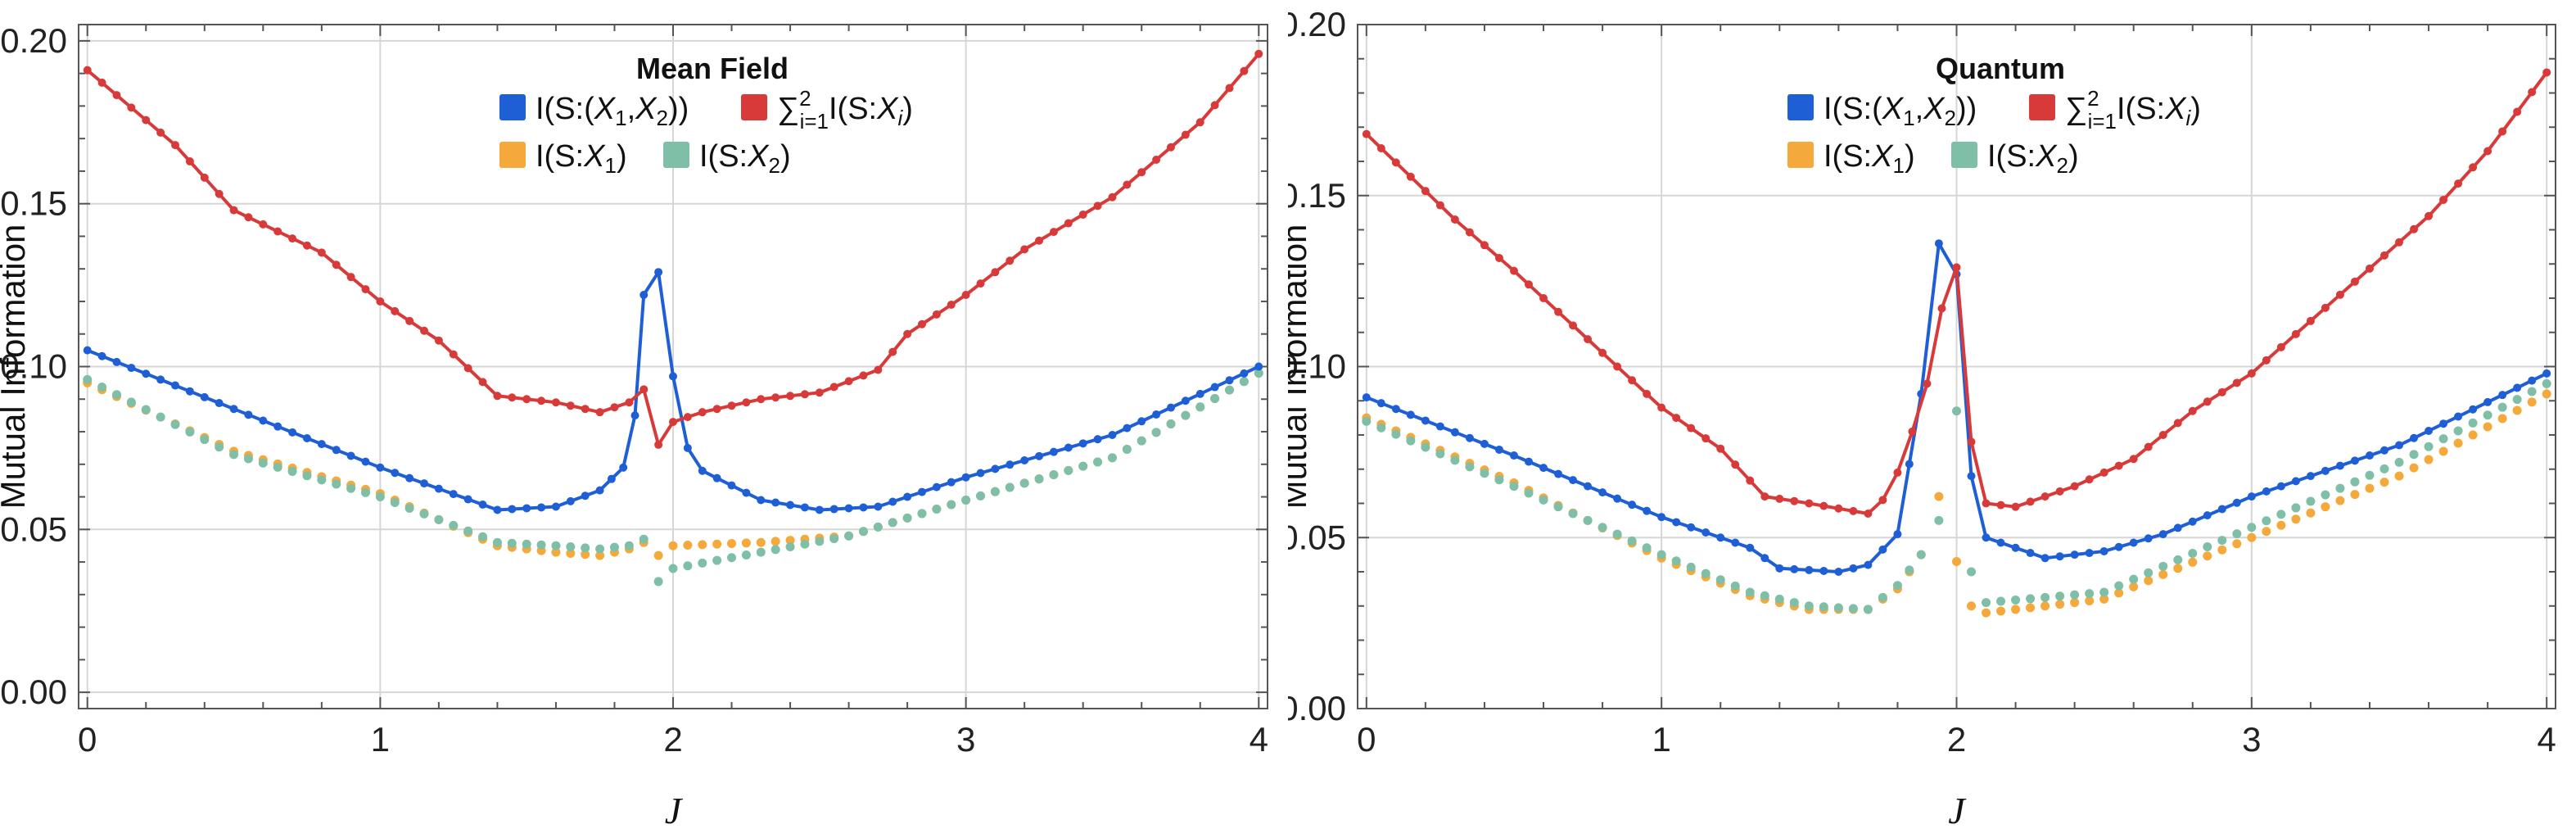  I want to click on y-axis-label: Mutual Information, so click(16, 367).